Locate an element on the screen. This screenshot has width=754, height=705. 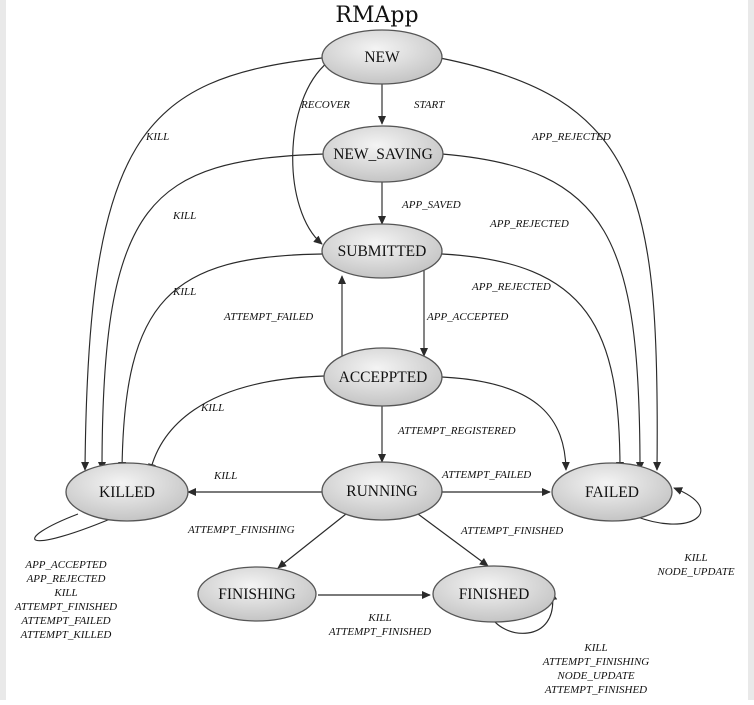
finished-loop-label: ATTEMPT_FINISHING is located at coordinates (596, 662).